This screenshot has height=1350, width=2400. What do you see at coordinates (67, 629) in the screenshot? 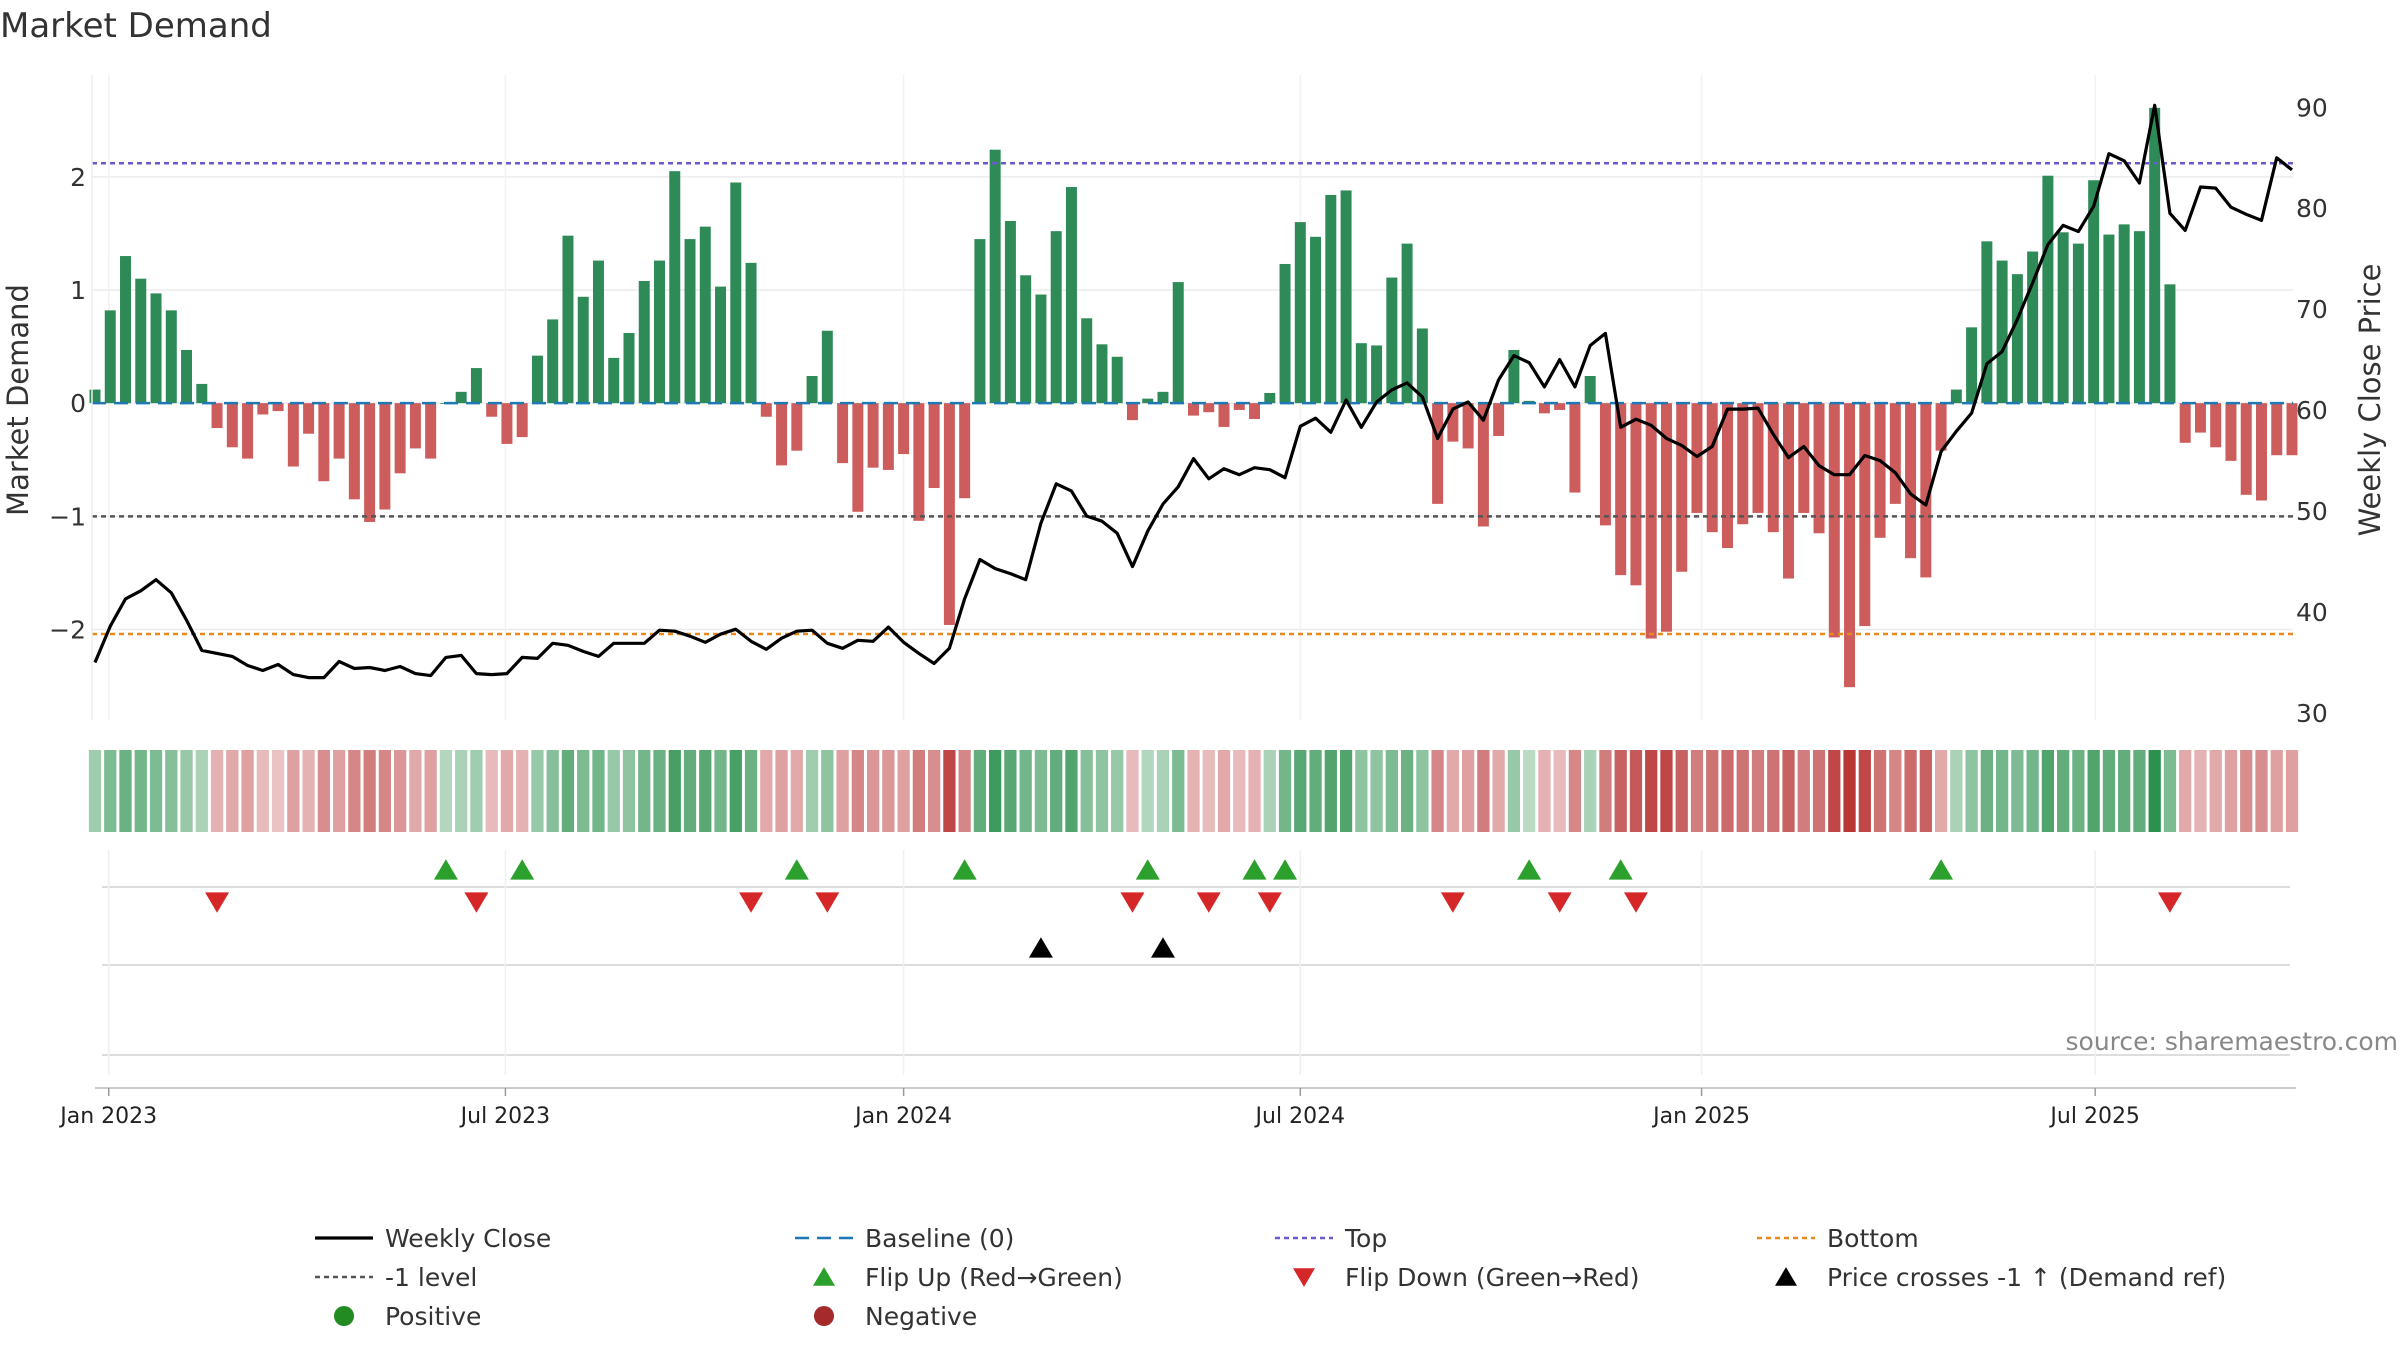
I see `y-tick-label: −2` at bounding box center [67, 629].